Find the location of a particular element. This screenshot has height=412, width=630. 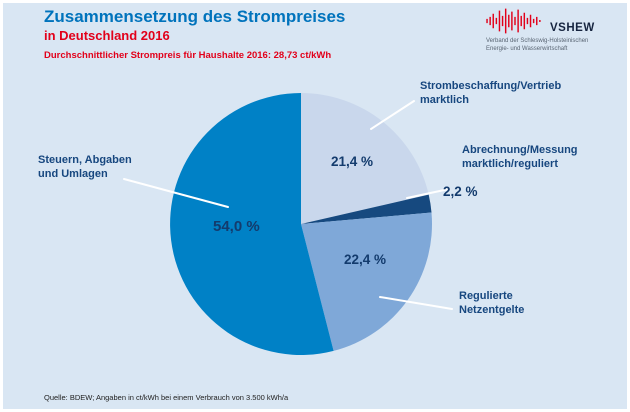

logo-name: VSHEW is located at coordinates (572, 28).